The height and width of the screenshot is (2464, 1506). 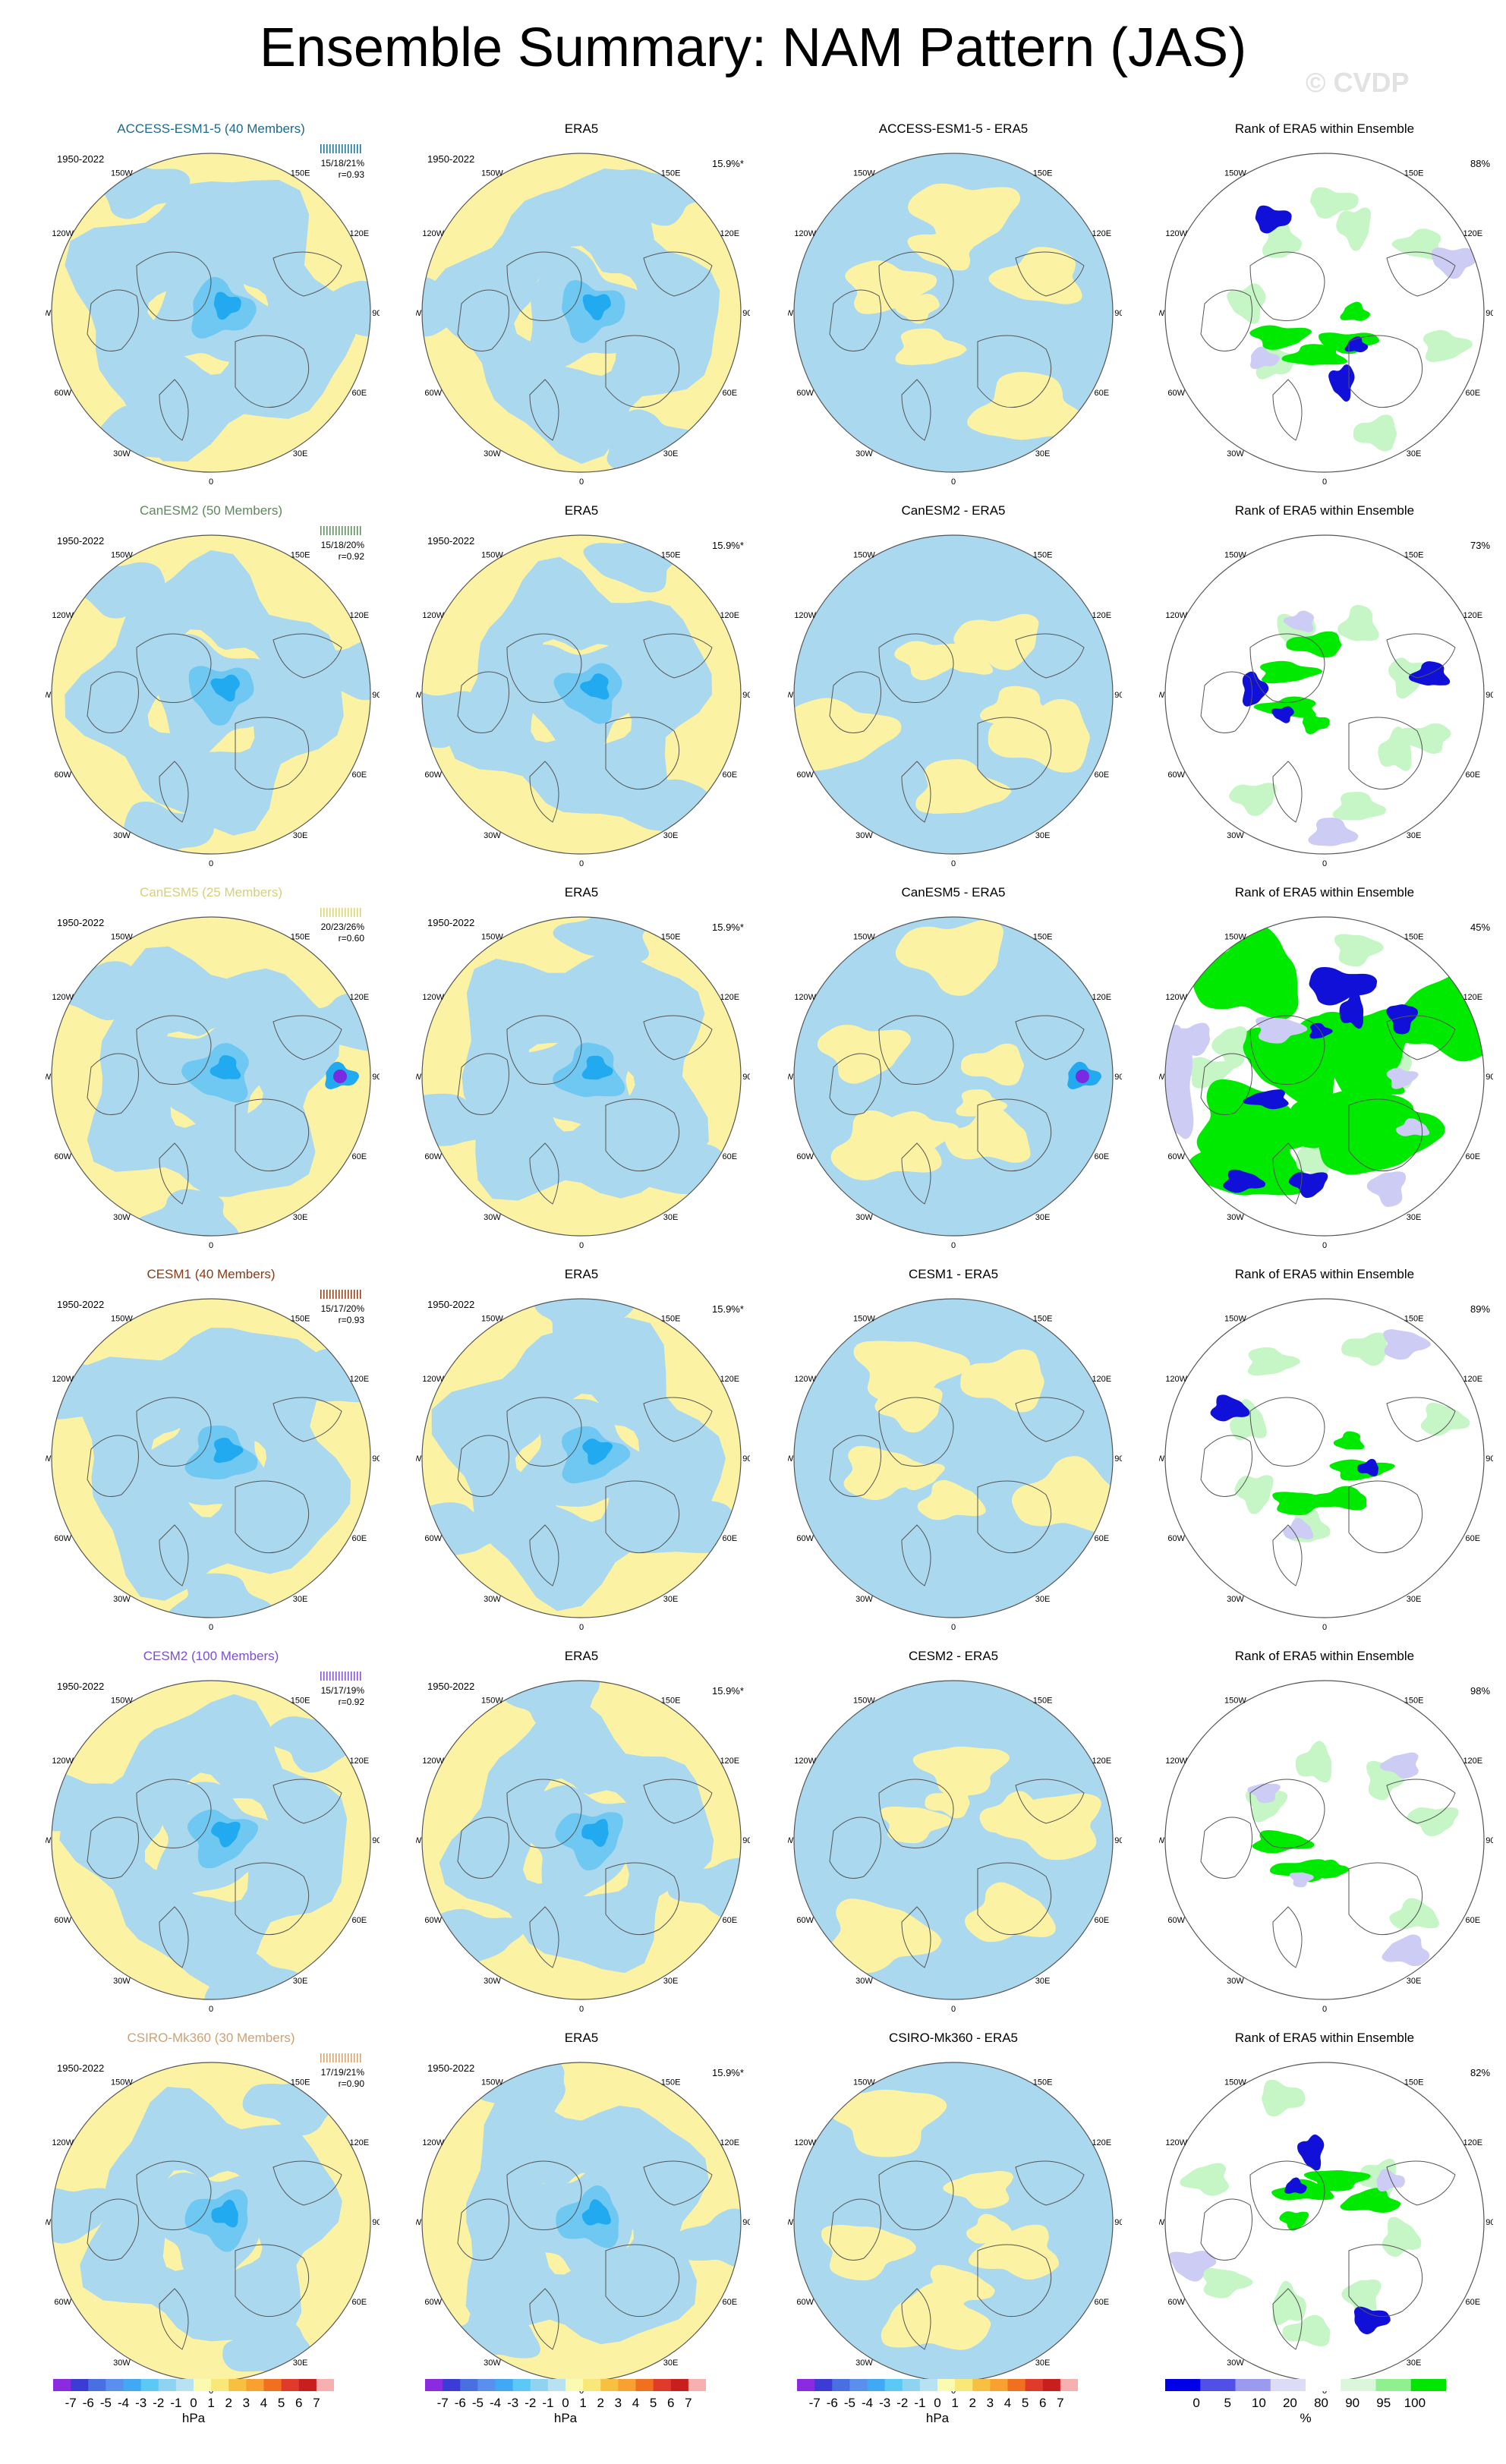 What do you see at coordinates (955, 2403) in the screenshot?
I see `colorbar-tick: 1` at bounding box center [955, 2403].